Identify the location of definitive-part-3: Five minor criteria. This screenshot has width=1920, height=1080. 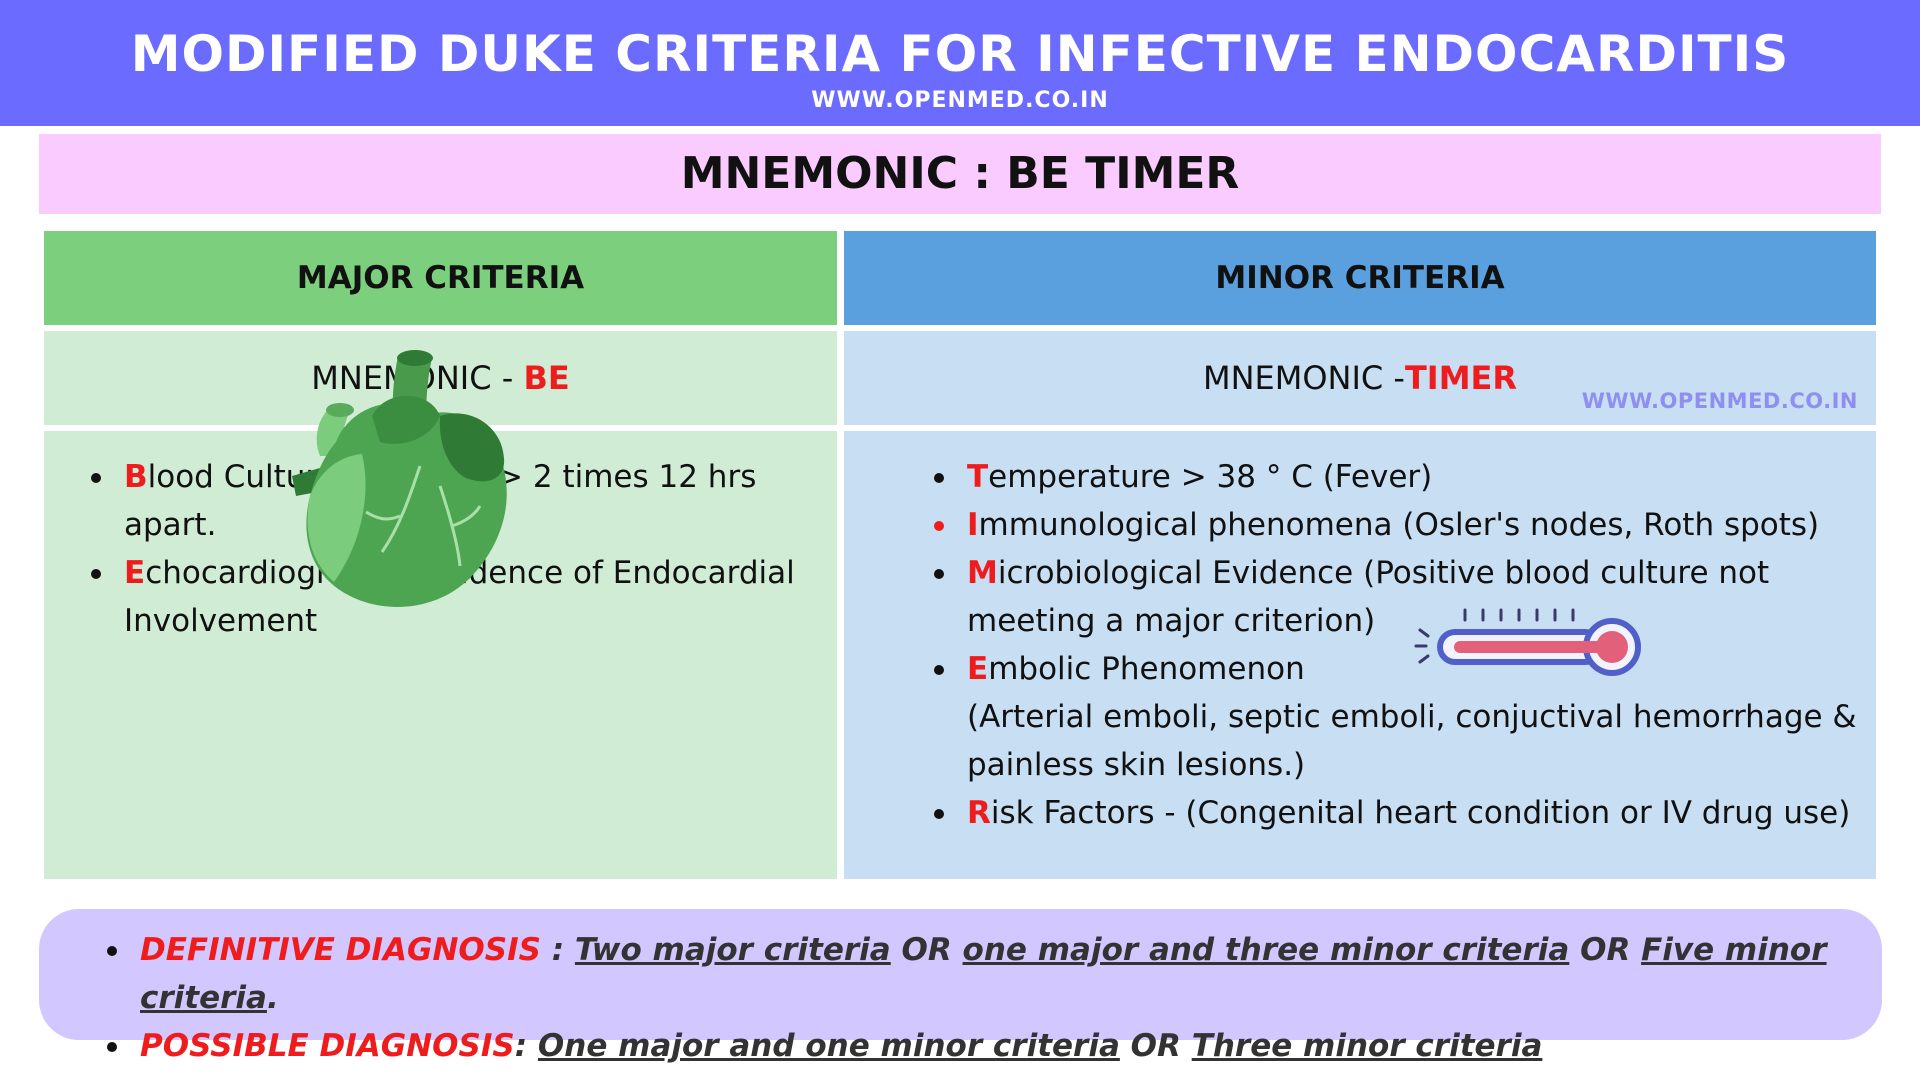
(983, 974).